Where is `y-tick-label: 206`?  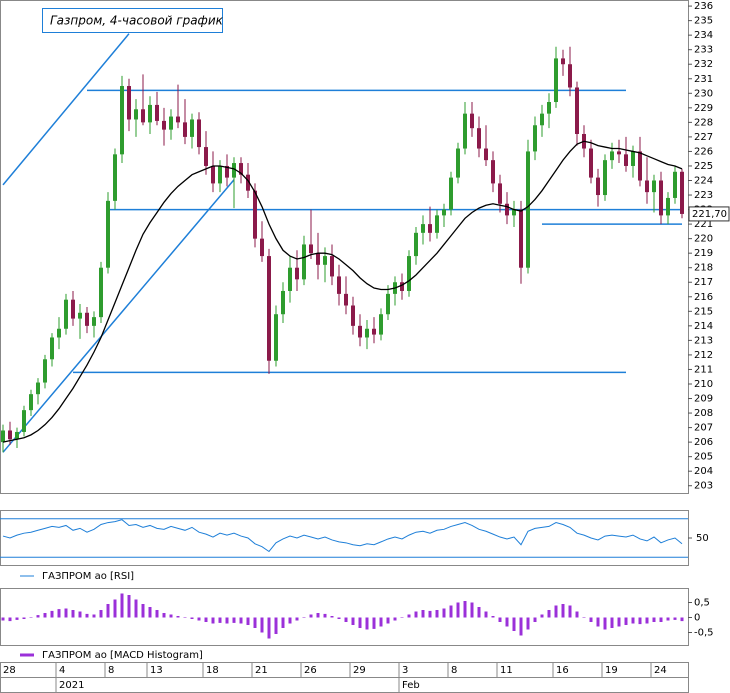 y-tick-label: 206 is located at coordinates (703, 442).